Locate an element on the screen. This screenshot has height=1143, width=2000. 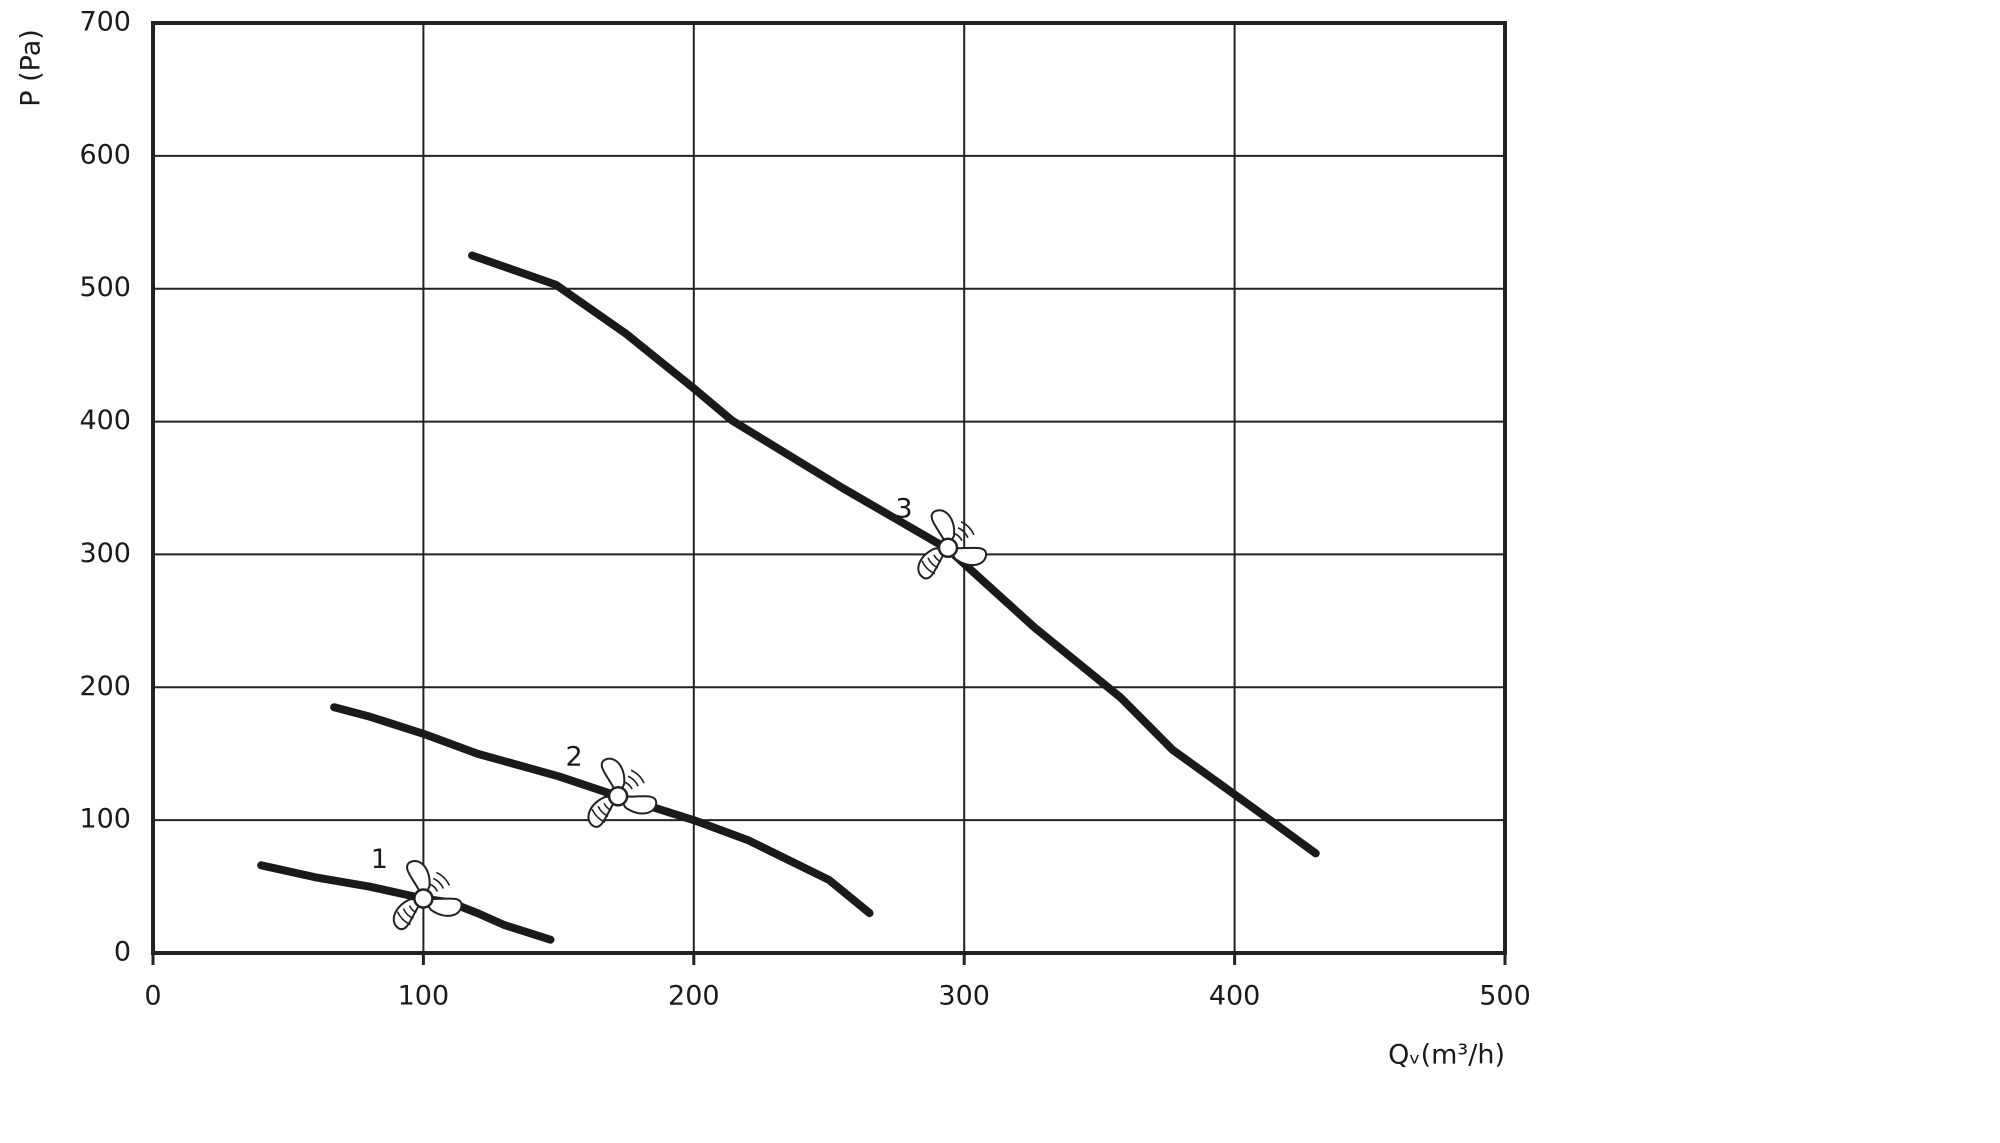
x-tick-label: 200 is located at coordinates (694, 996).